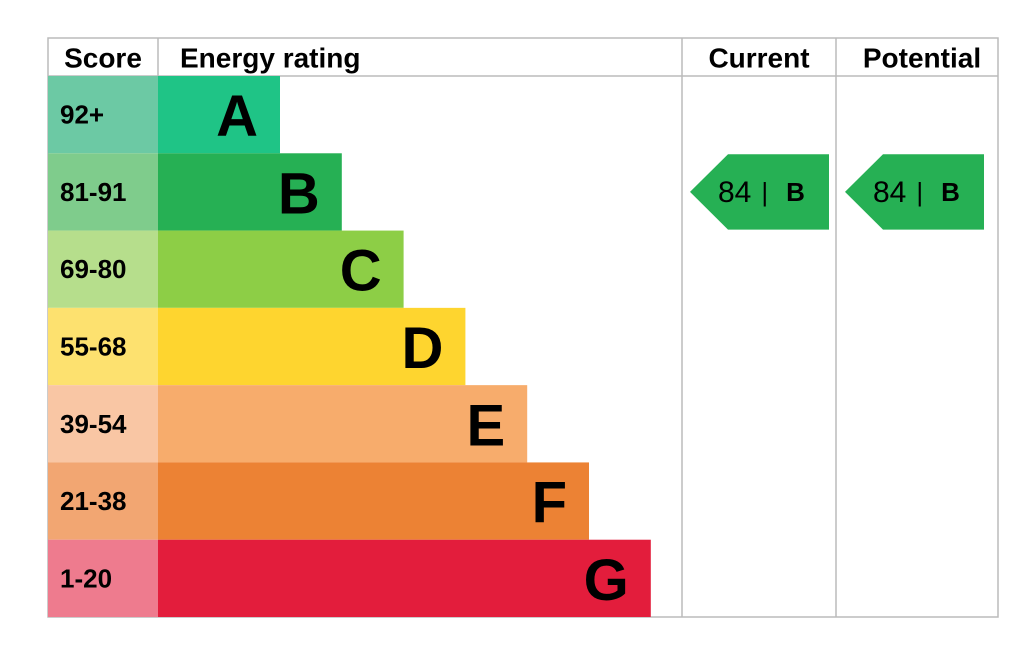 This screenshot has height=659, width=1024. I want to click on header-potential: Potential, so click(922, 58).